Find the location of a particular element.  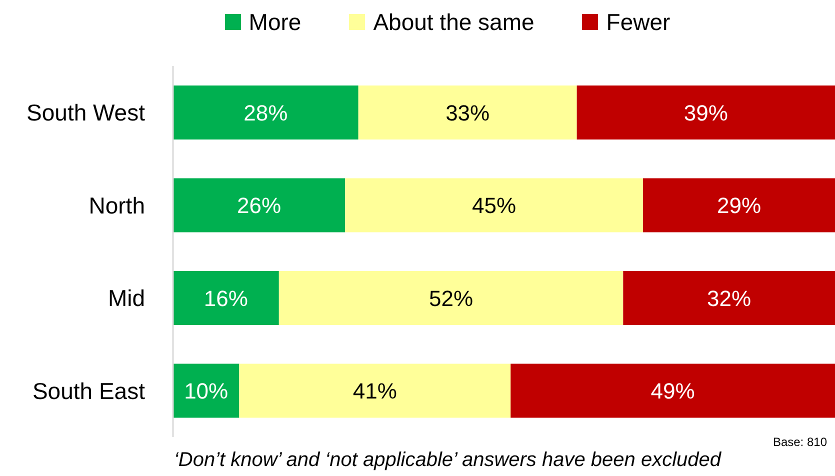

data-label: 32% is located at coordinates (729, 298).